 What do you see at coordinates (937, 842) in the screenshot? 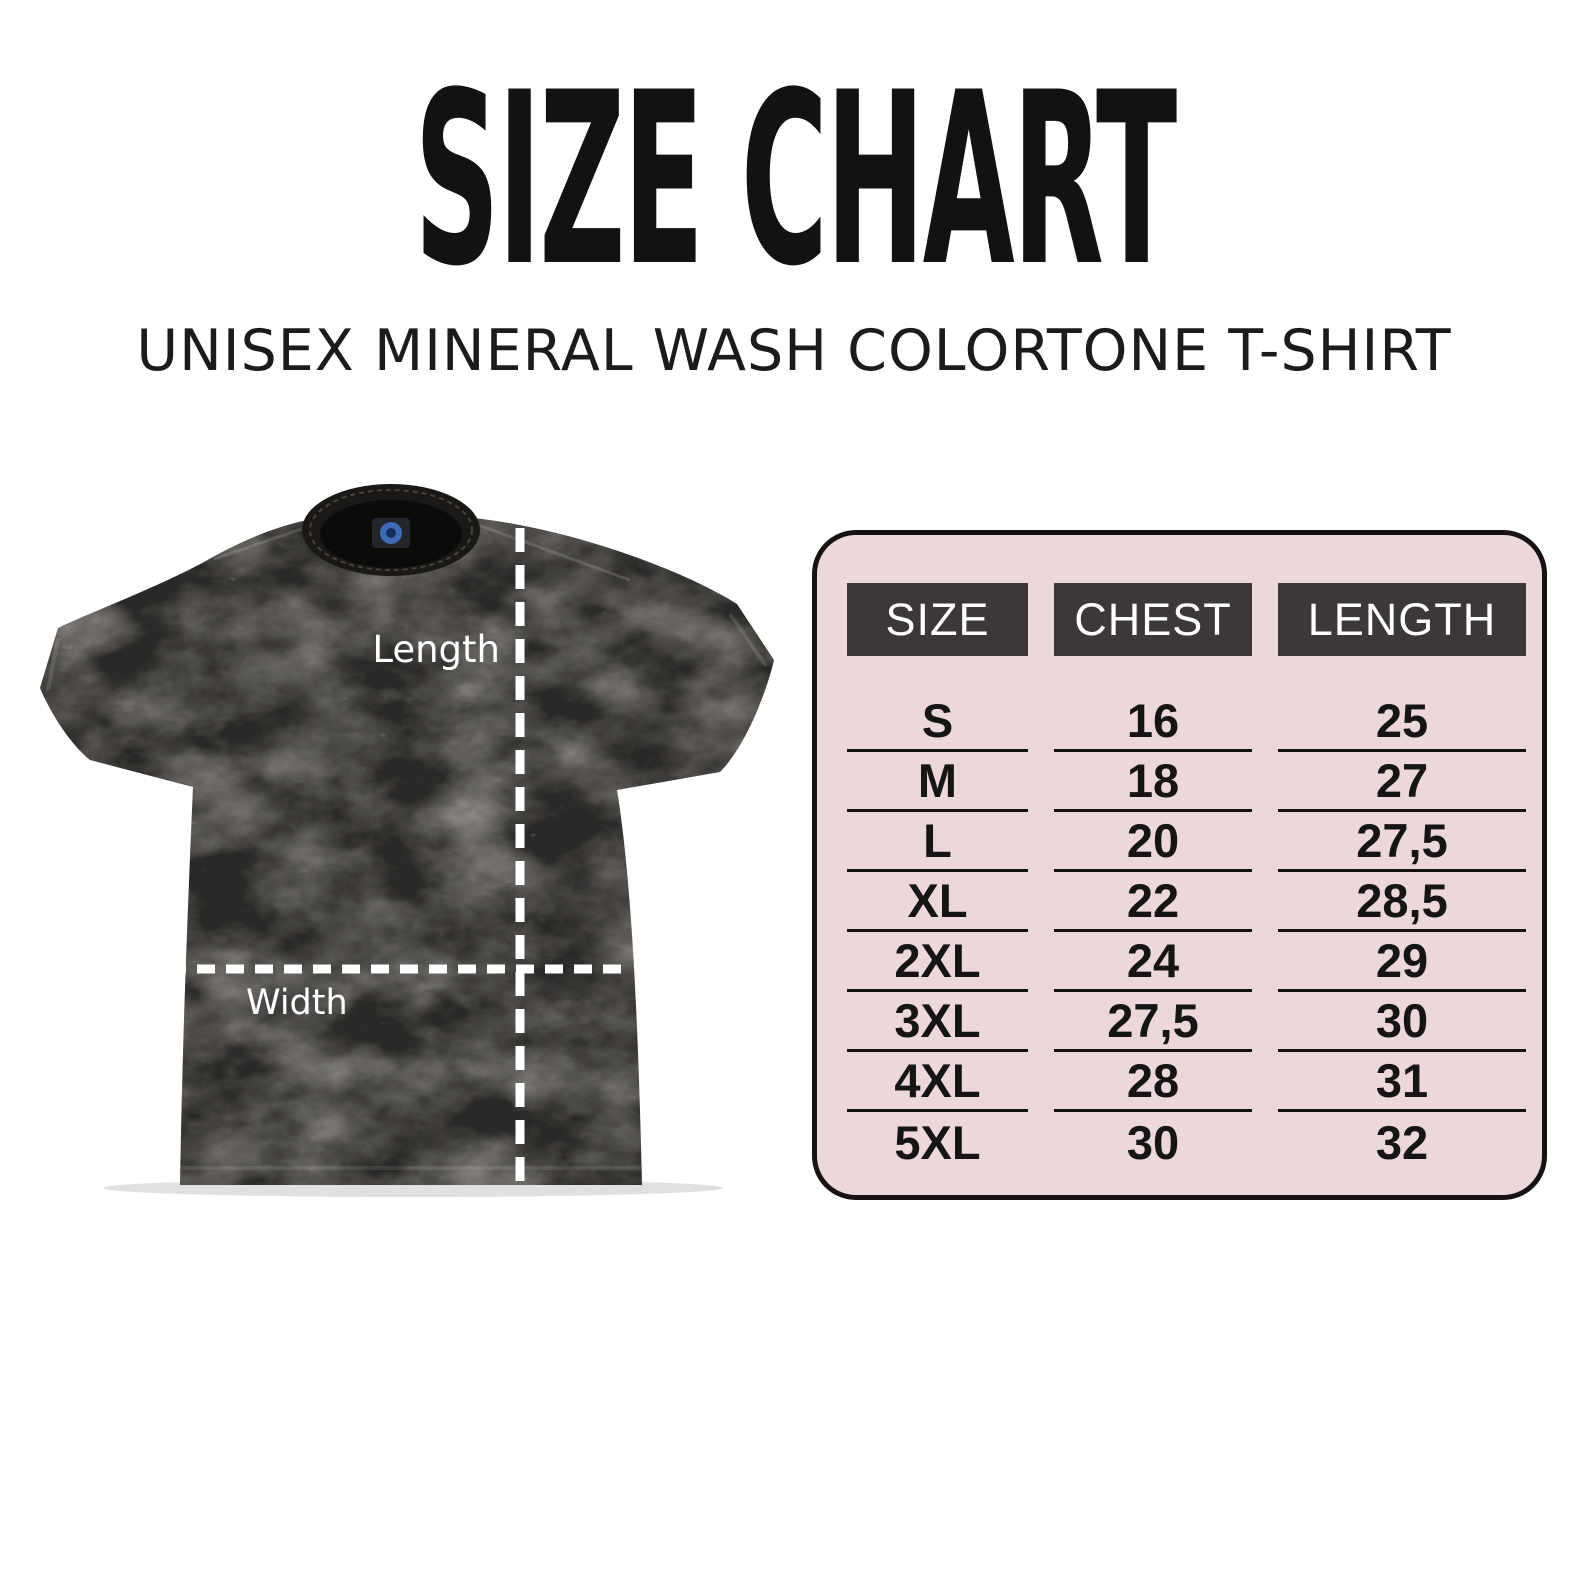
I see `table-cell: L` at bounding box center [937, 842].